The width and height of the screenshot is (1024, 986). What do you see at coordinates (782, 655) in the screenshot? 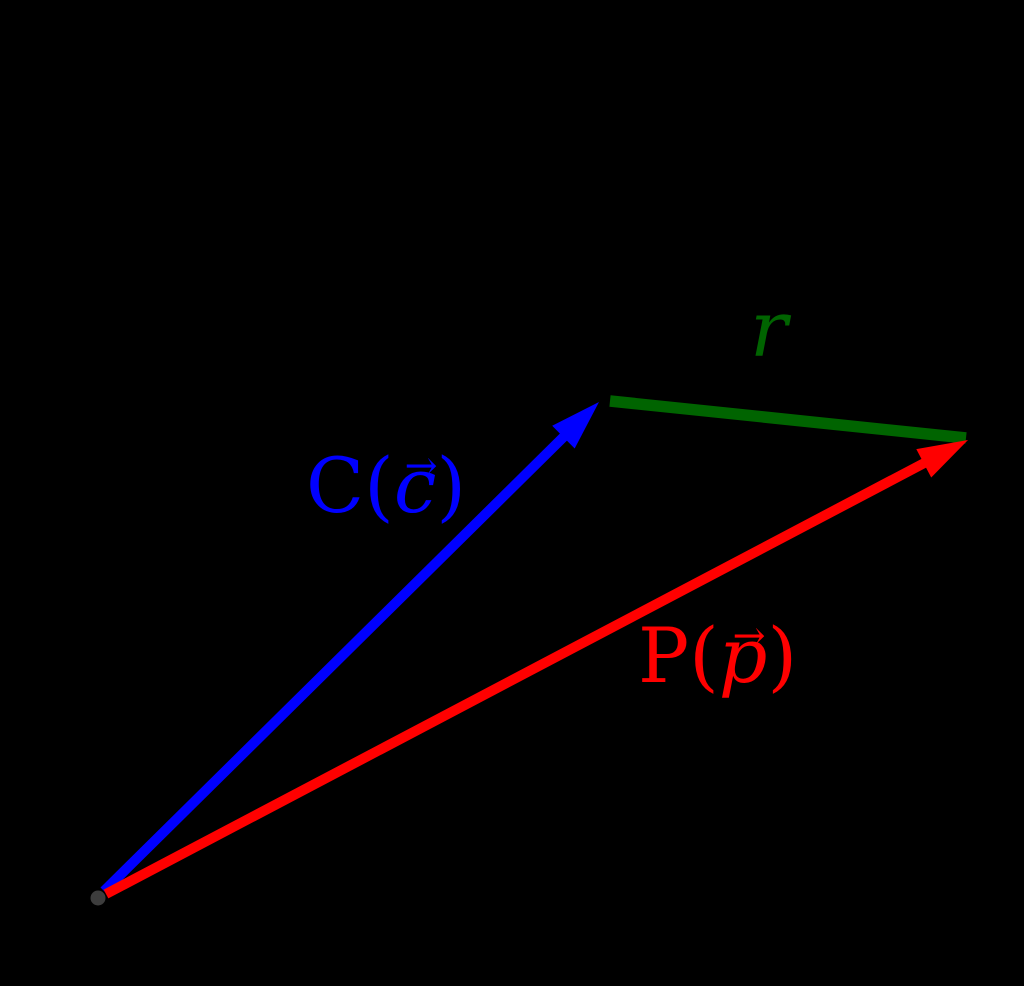
I see `point-label-suffix: )` at bounding box center [782, 655].